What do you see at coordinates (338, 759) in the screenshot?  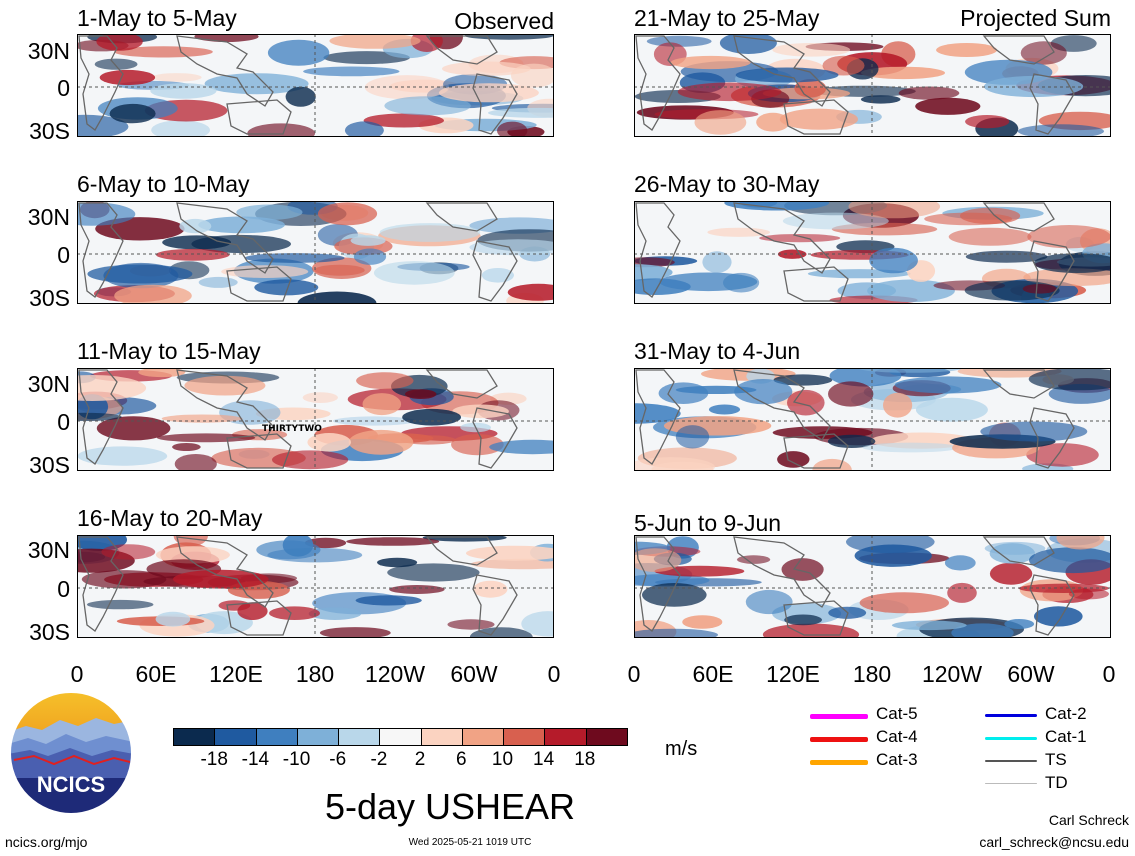 I see `colorbar-tick-label: -6` at bounding box center [338, 759].